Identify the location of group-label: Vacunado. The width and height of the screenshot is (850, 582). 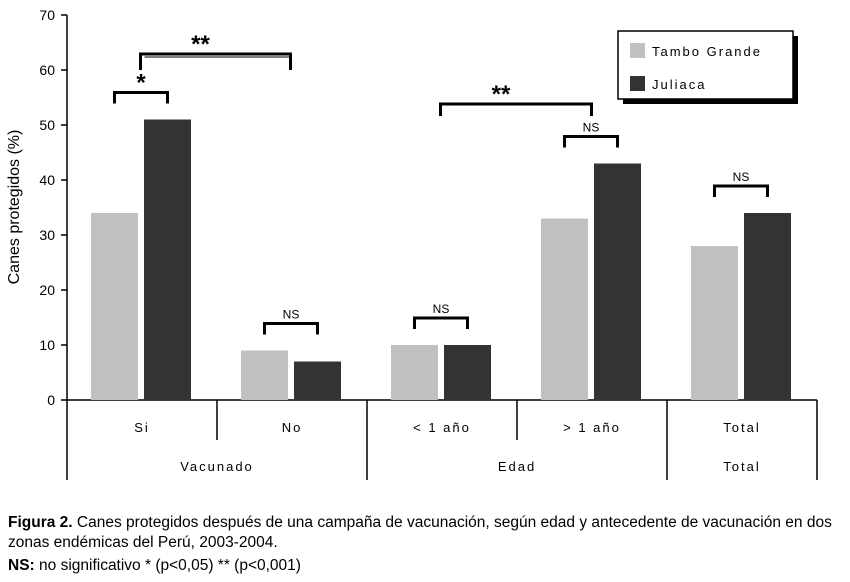
(217, 466).